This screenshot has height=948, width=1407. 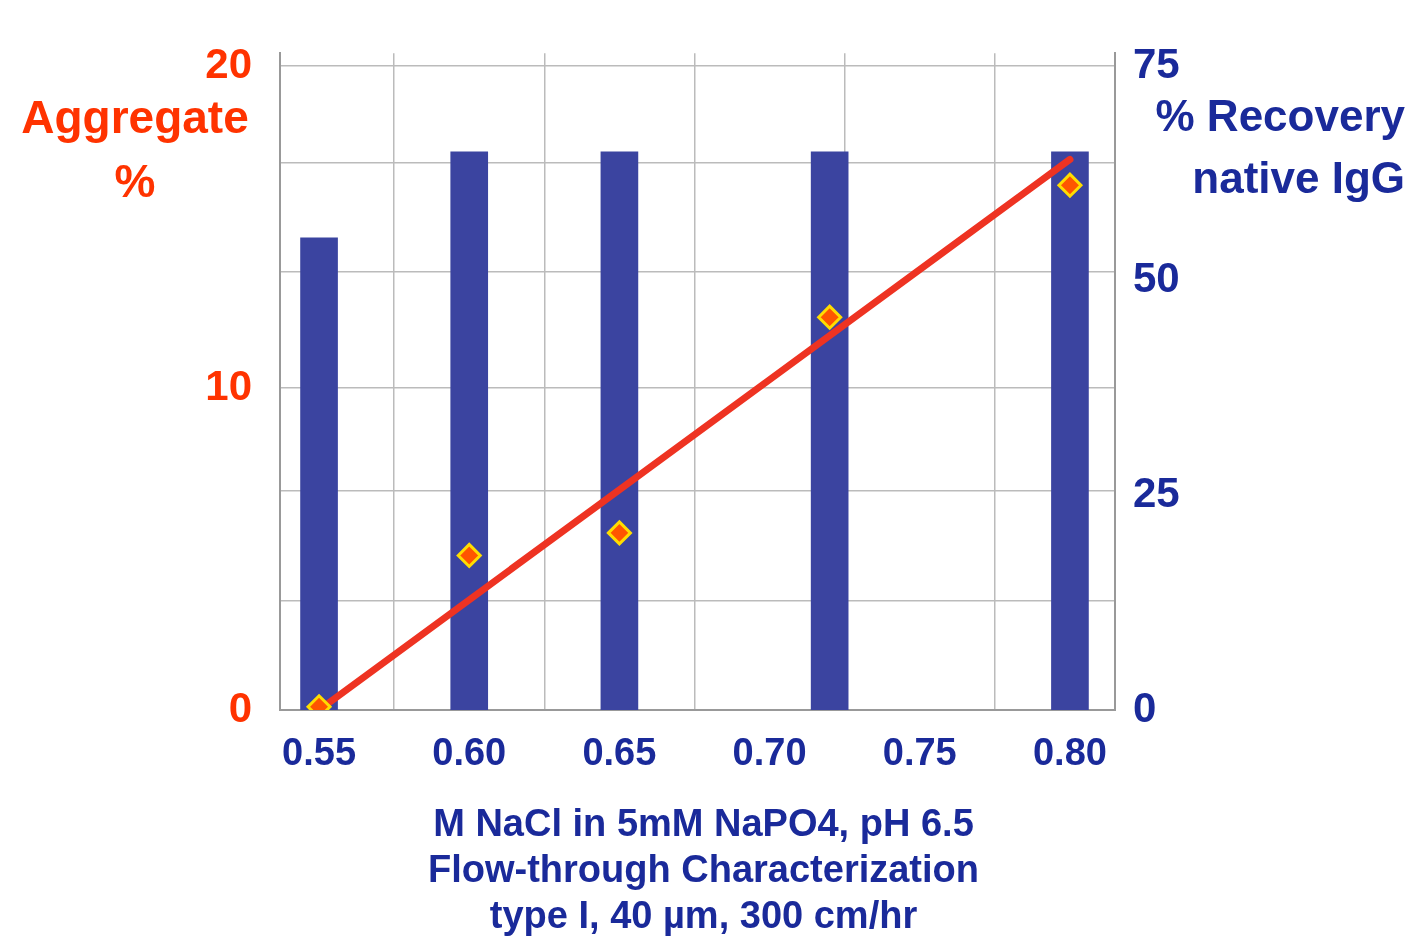 What do you see at coordinates (1069, 752) in the screenshot?
I see `x-tick-label: 0.80` at bounding box center [1069, 752].